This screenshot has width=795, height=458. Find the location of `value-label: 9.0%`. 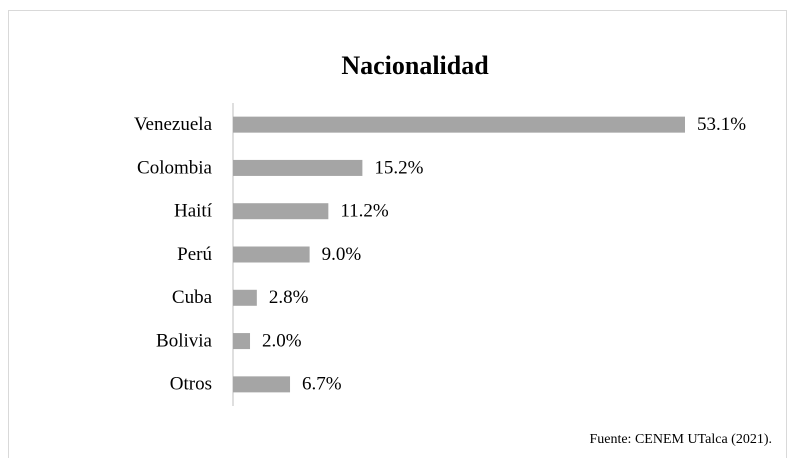

value-label: 9.0% is located at coordinates (342, 254).